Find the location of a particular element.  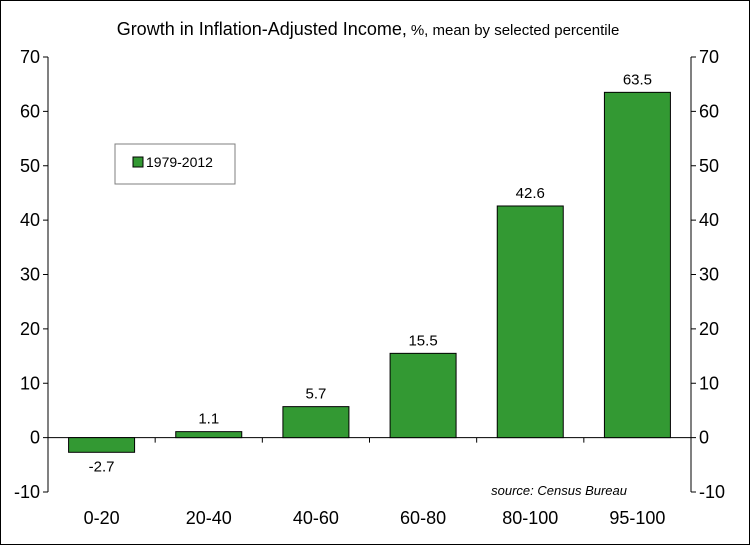

y-tick-label-left: 60 is located at coordinates (30, 111).